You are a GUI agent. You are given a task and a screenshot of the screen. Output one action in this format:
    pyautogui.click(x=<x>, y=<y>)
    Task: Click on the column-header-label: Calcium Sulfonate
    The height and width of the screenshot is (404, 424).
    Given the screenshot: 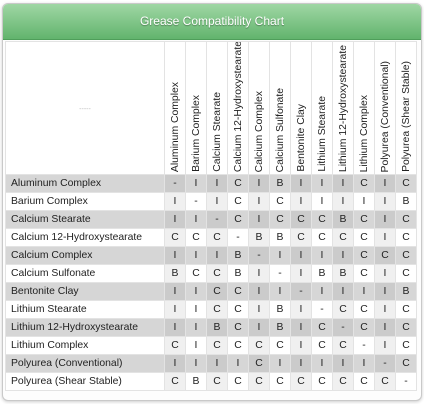 What is the action you would take?
    pyautogui.click(x=280, y=129)
    